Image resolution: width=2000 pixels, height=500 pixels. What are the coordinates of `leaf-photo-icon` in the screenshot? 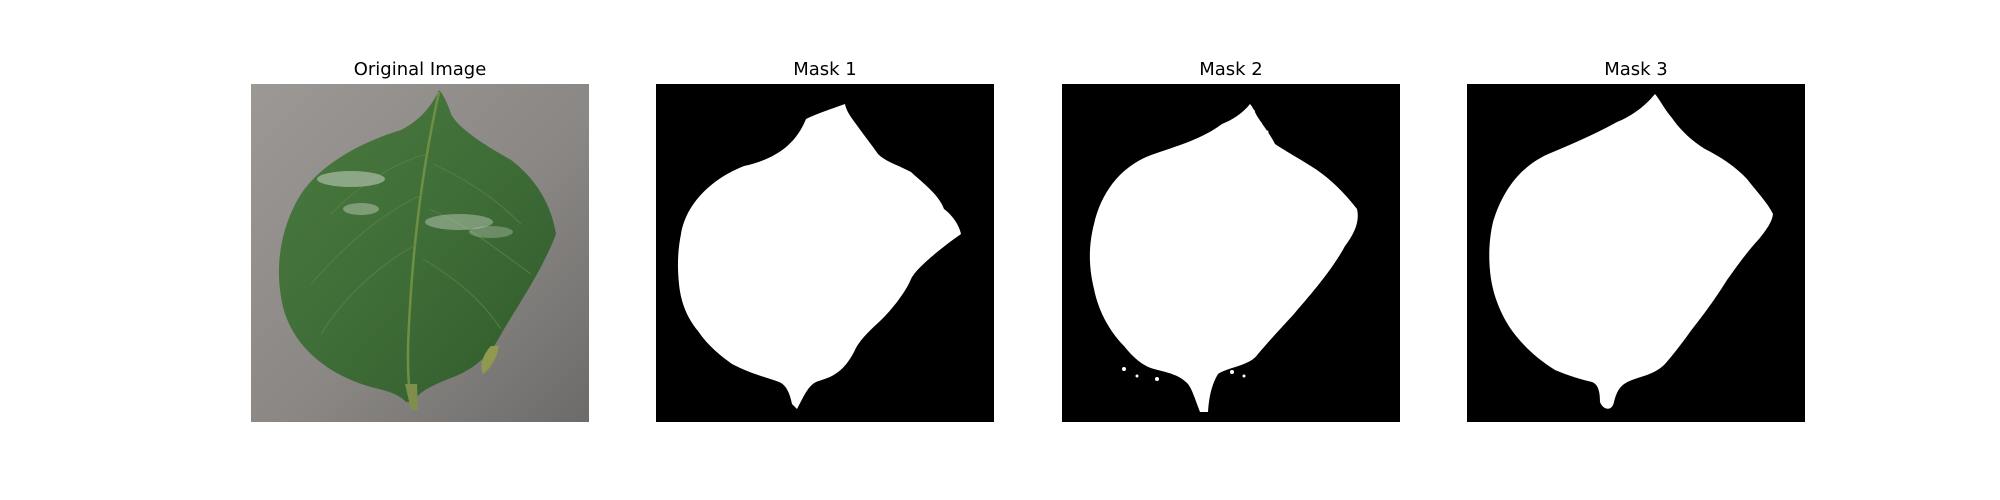 It's located at (420, 253).